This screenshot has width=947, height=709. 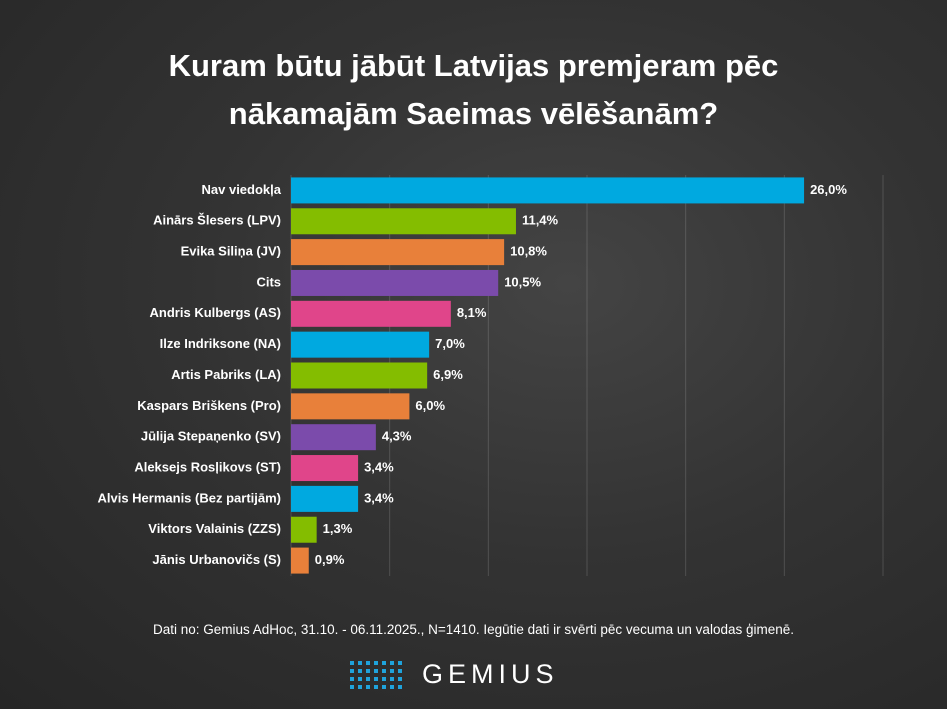 What do you see at coordinates (215, 312) in the screenshot?
I see `category-label: Andris Kulbergs (AS)` at bounding box center [215, 312].